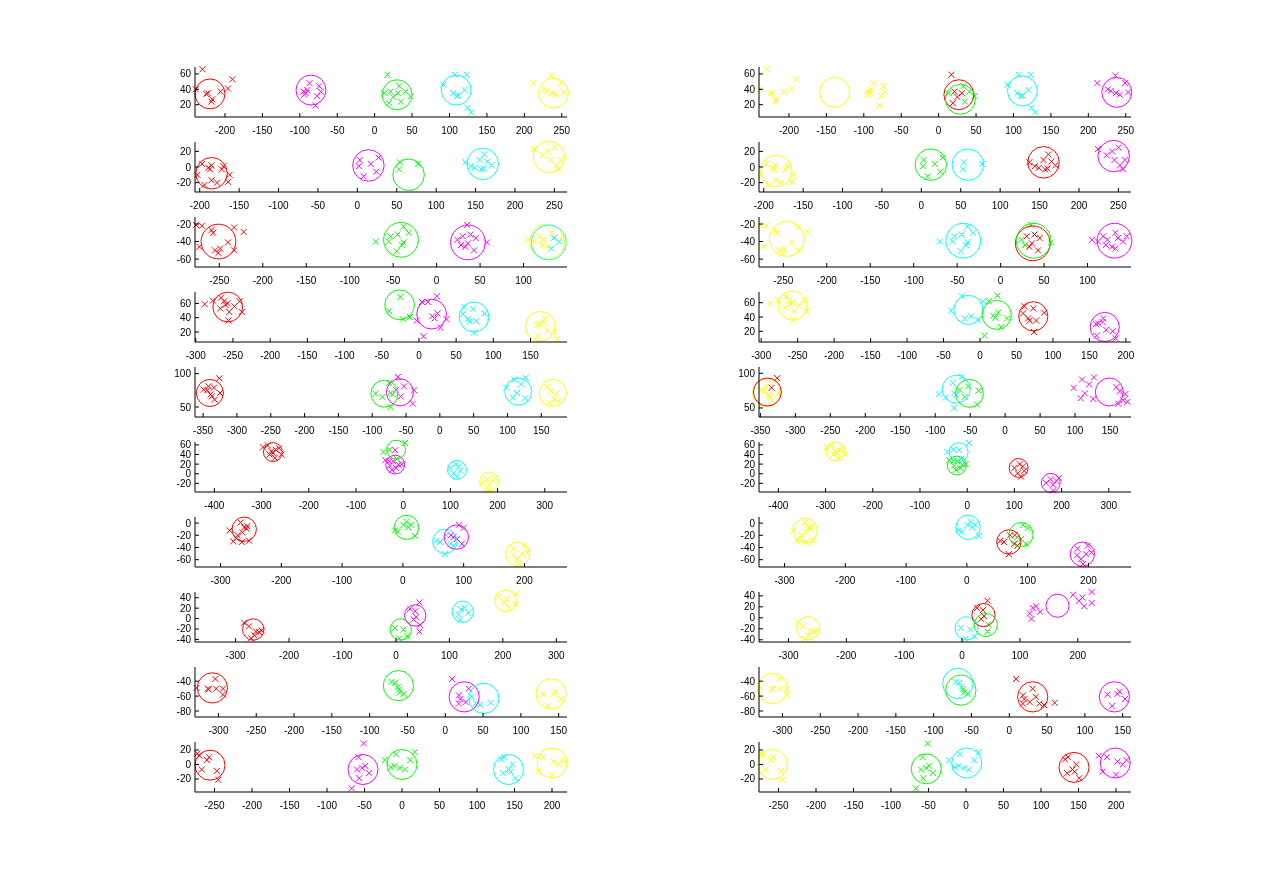 Image resolution: width=1280 pixels, height=895 pixels. I want to click on y-tick-label: 50, so click(185, 407).